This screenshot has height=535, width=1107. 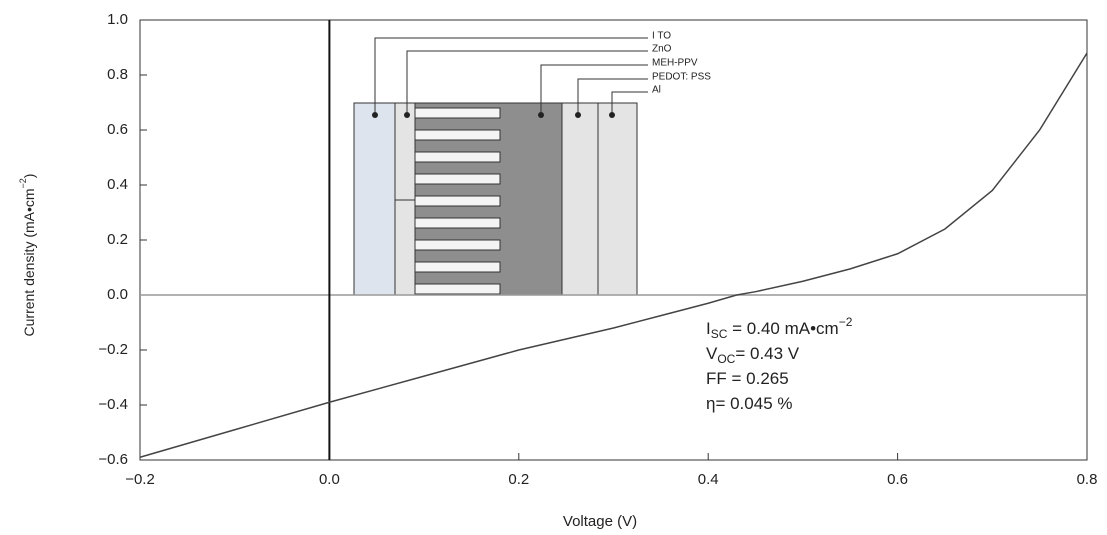 What do you see at coordinates (518, 479) in the screenshot?
I see `x-tick-label: 0.2` at bounding box center [518, 479].